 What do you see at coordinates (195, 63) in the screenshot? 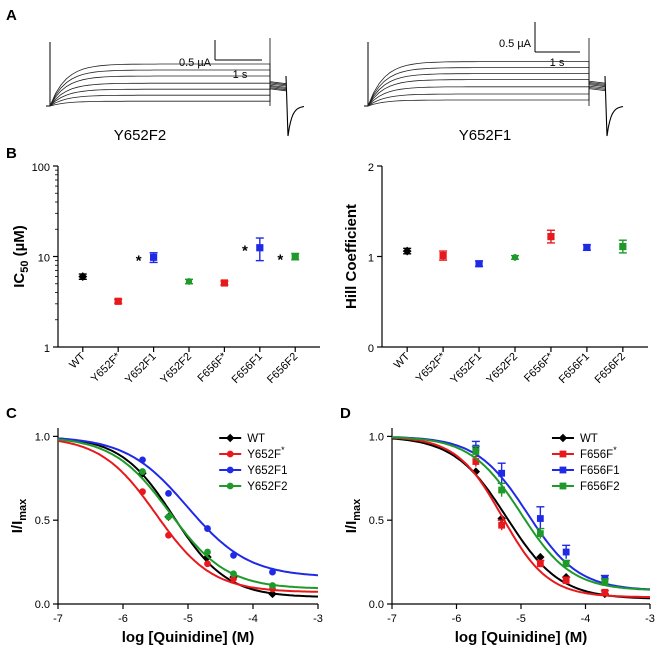
I see `scale-current-label-left: 0.5 µA` at bounding box center [195, 63].